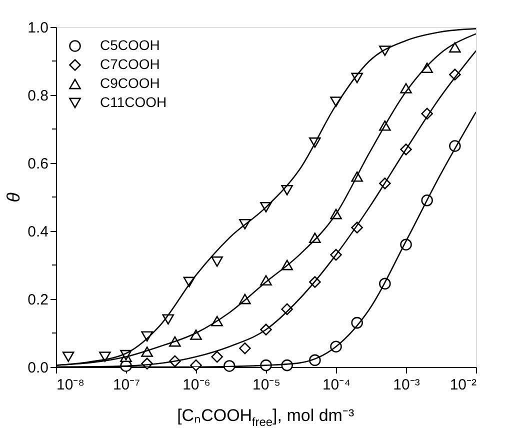 The width and height of the screenshot is (524, 434). Describe the element at coordinates (266, 385) in the screenshot. I see `x-tick-label: 10⁻⁵` at that location.